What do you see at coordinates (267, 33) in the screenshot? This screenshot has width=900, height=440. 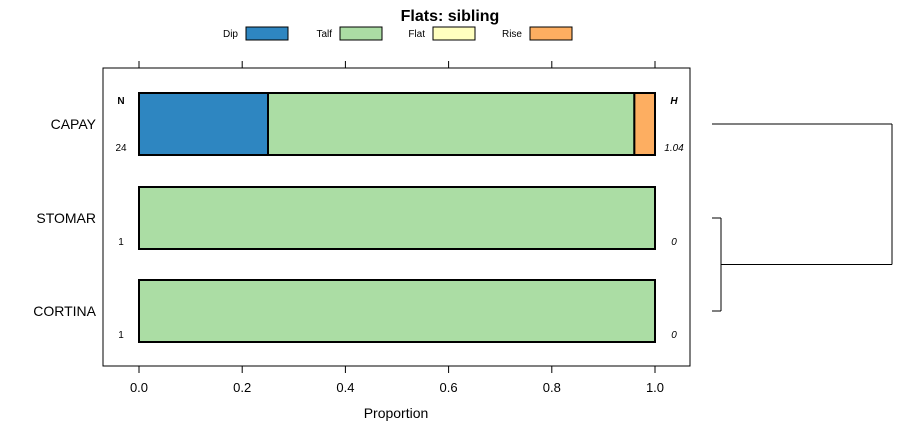 I see `legend-swatch-dip` at bounding box center [267, 33].